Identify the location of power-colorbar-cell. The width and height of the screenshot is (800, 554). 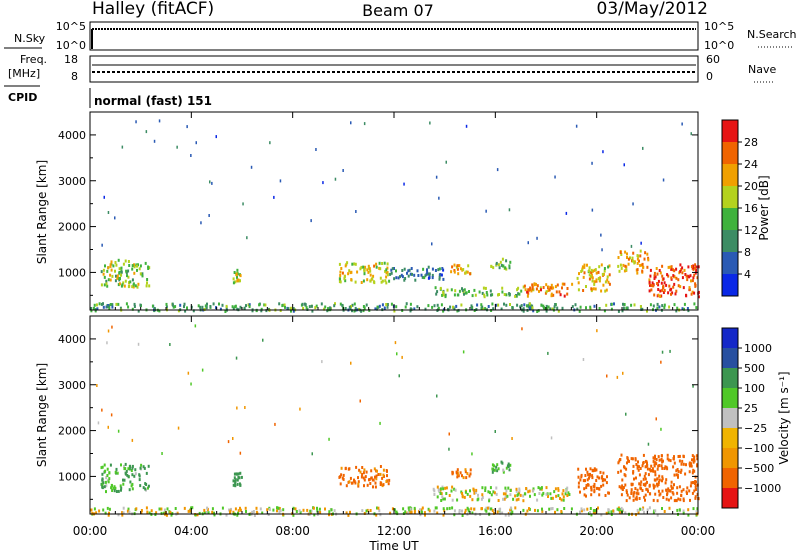
(730, 263).